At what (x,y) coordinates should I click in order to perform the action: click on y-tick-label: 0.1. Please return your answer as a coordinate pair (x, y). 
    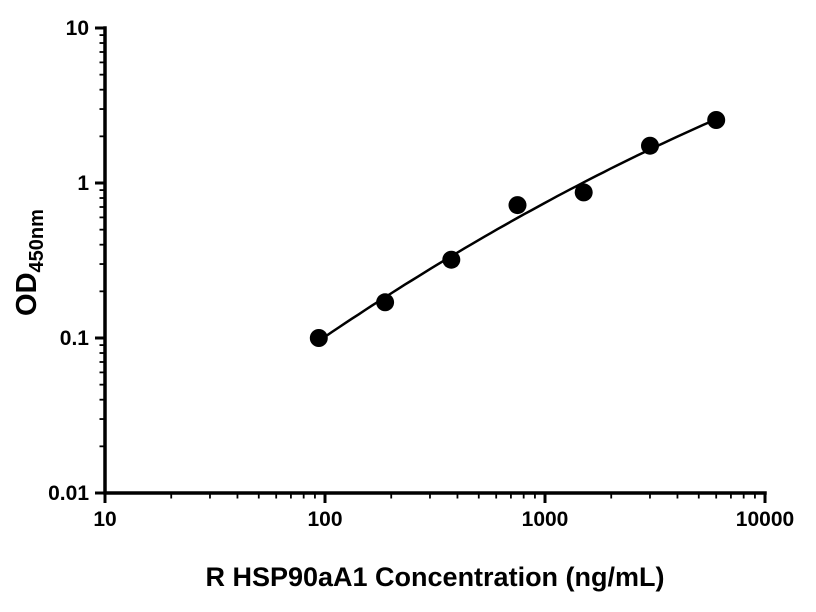
    Looking at the image, I should click on (75, 338).